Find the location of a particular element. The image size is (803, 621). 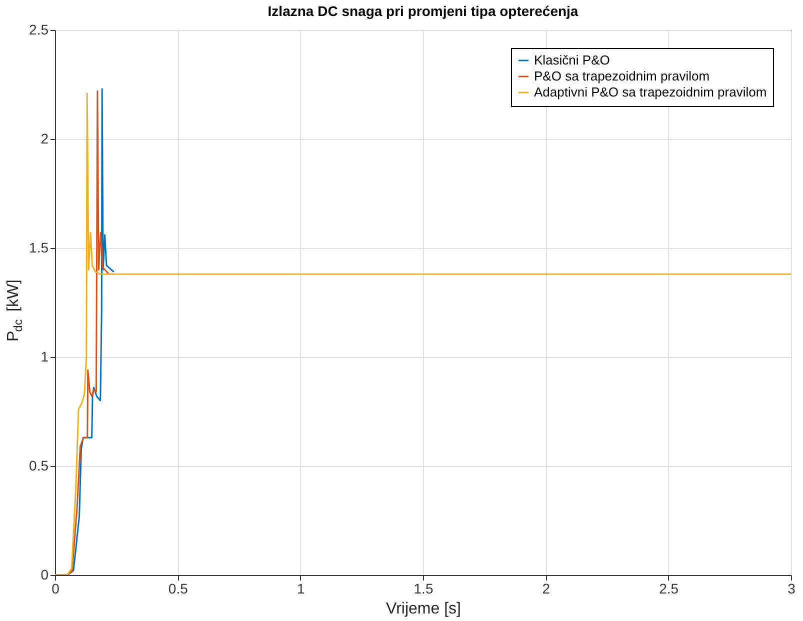

y-tick-label: 1 is located at coordinates (44, 356).